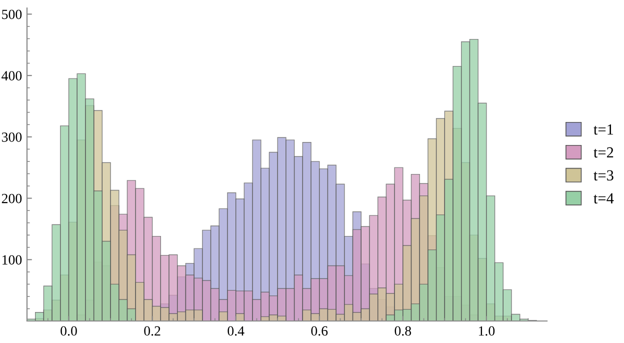  Describe the element at coordinates (604, 129) in the screenshot. I see `legend-label: t=1` at that location.